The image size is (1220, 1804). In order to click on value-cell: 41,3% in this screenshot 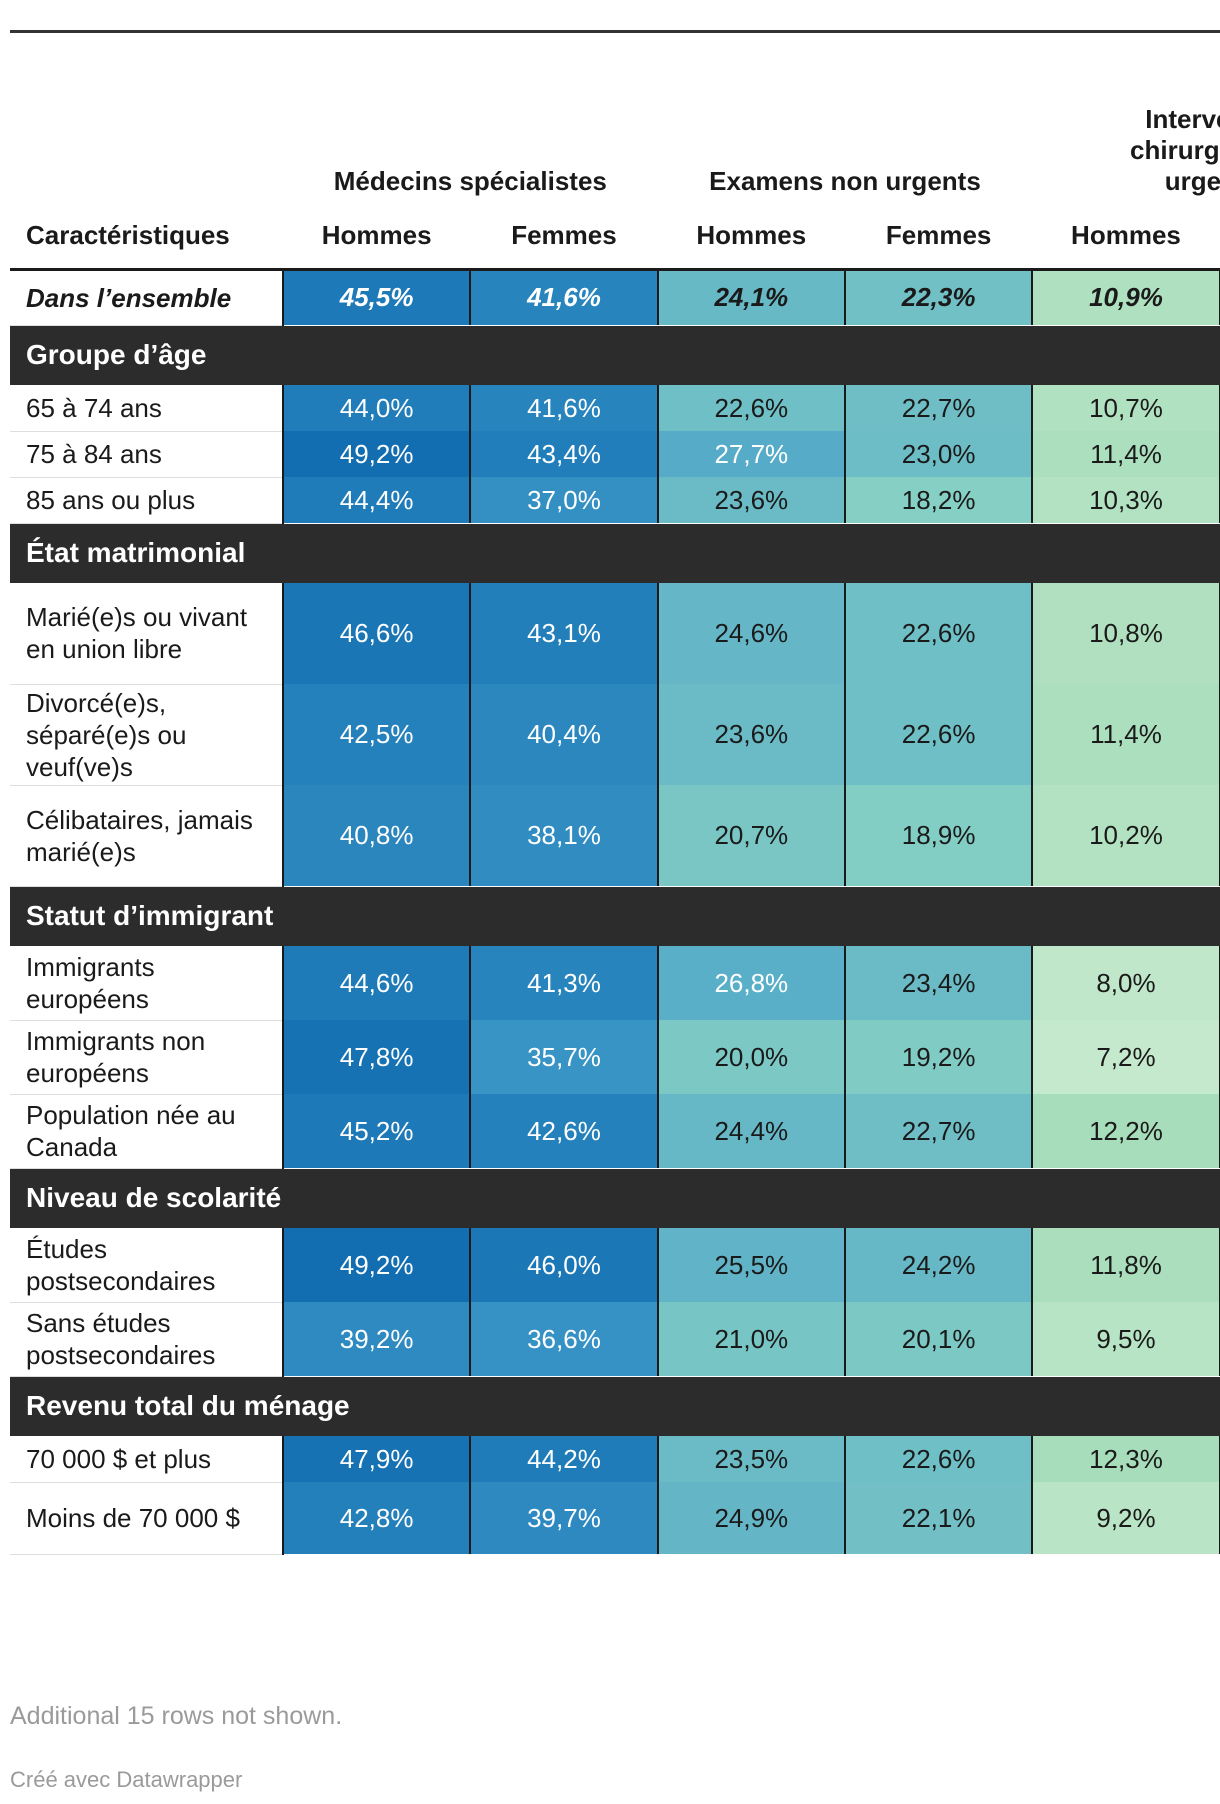, I will do `click(563, 983)`.